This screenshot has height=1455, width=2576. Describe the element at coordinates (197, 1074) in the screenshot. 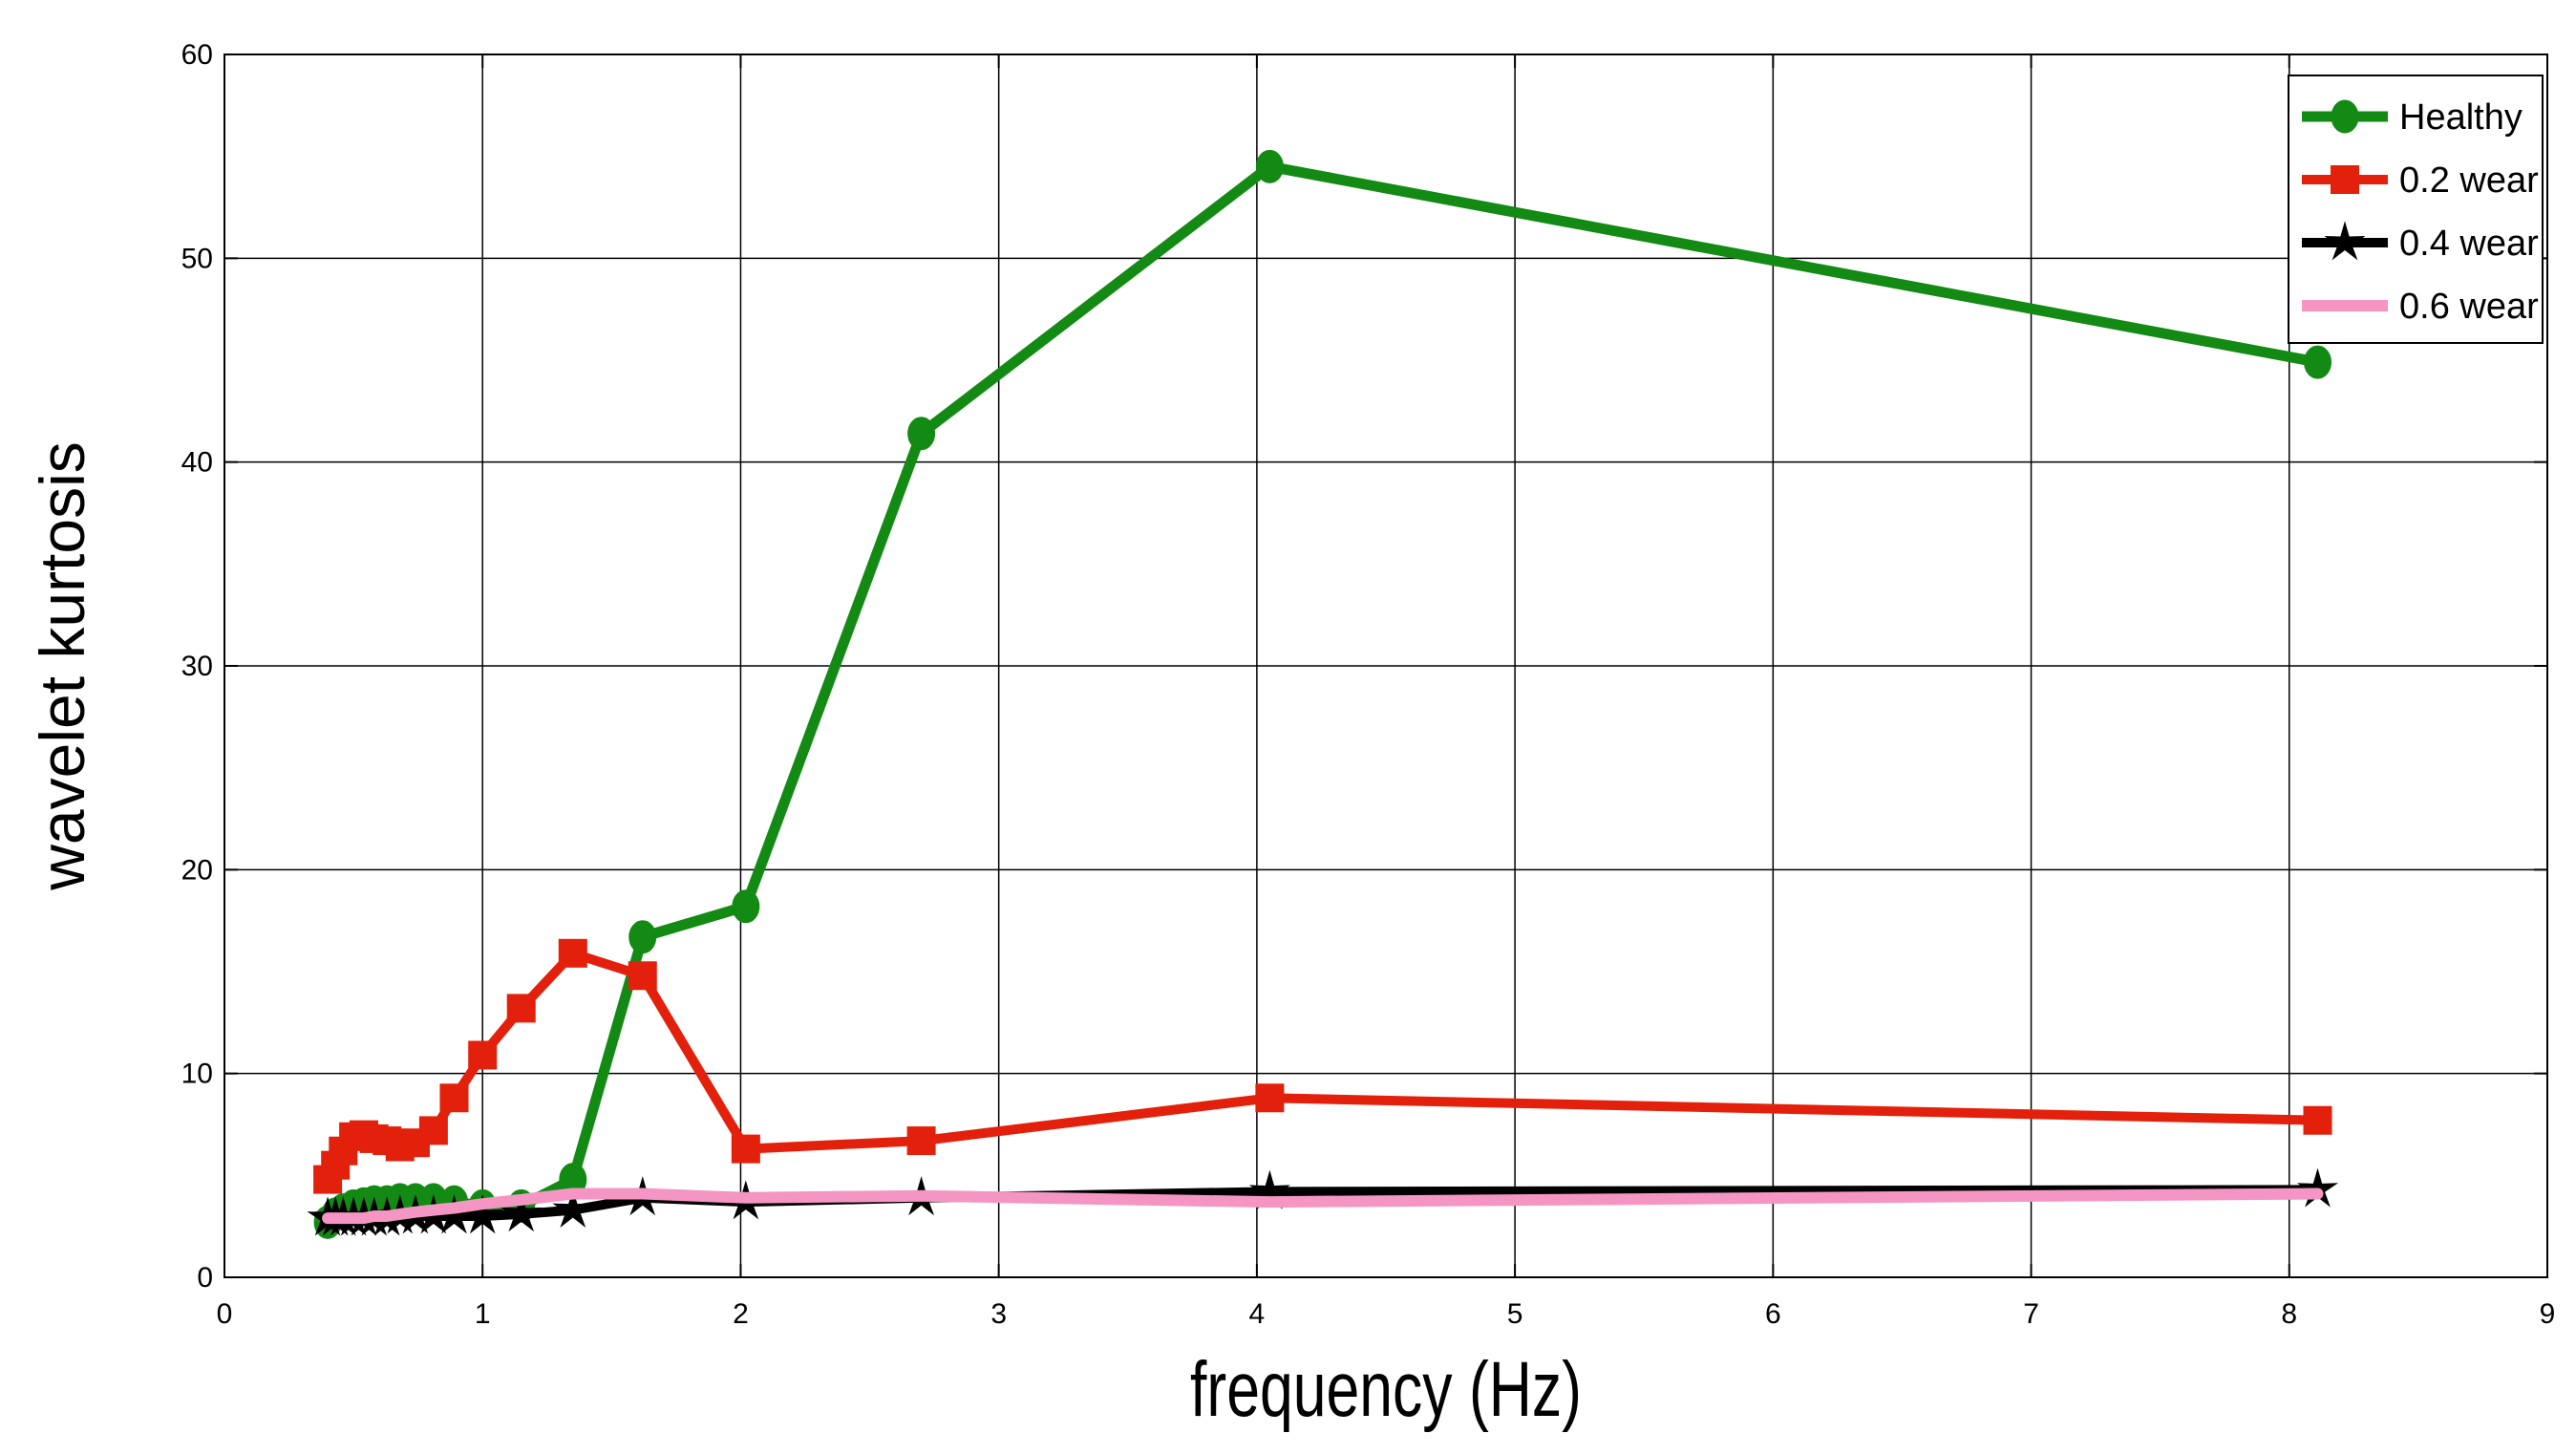

I see `y-tick-label: 10` at that location.